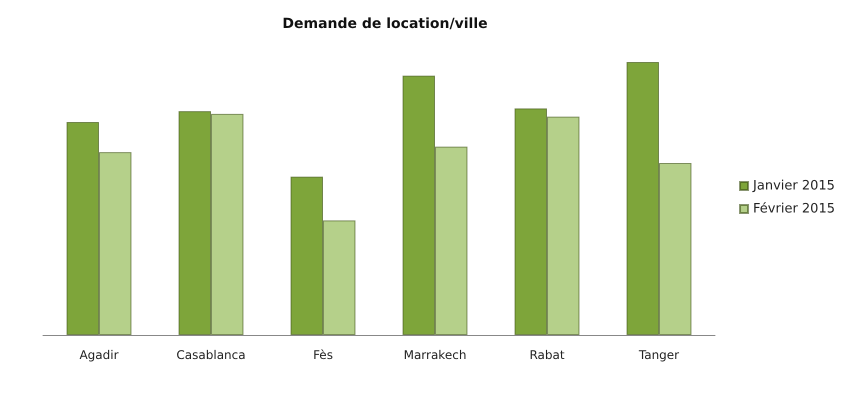 The image size is (845, 395). What do you see at coordinates (794, 209) in the screenshot?
I see `legend-label: Février 2015` at bounding box center [794, 209].